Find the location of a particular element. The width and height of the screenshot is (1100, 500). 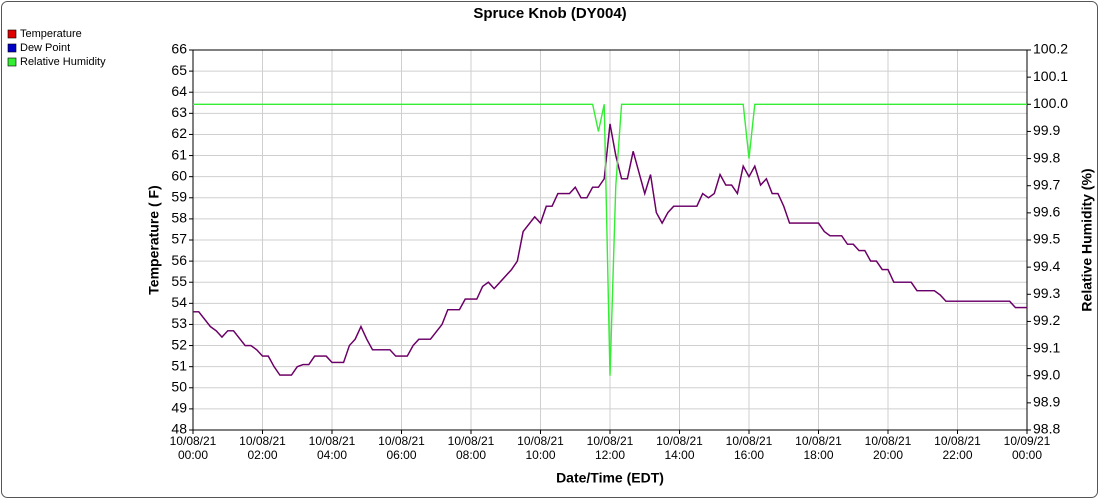

x-tick-label: 10/08/21 14:00 is located at coordinates (679, 448).